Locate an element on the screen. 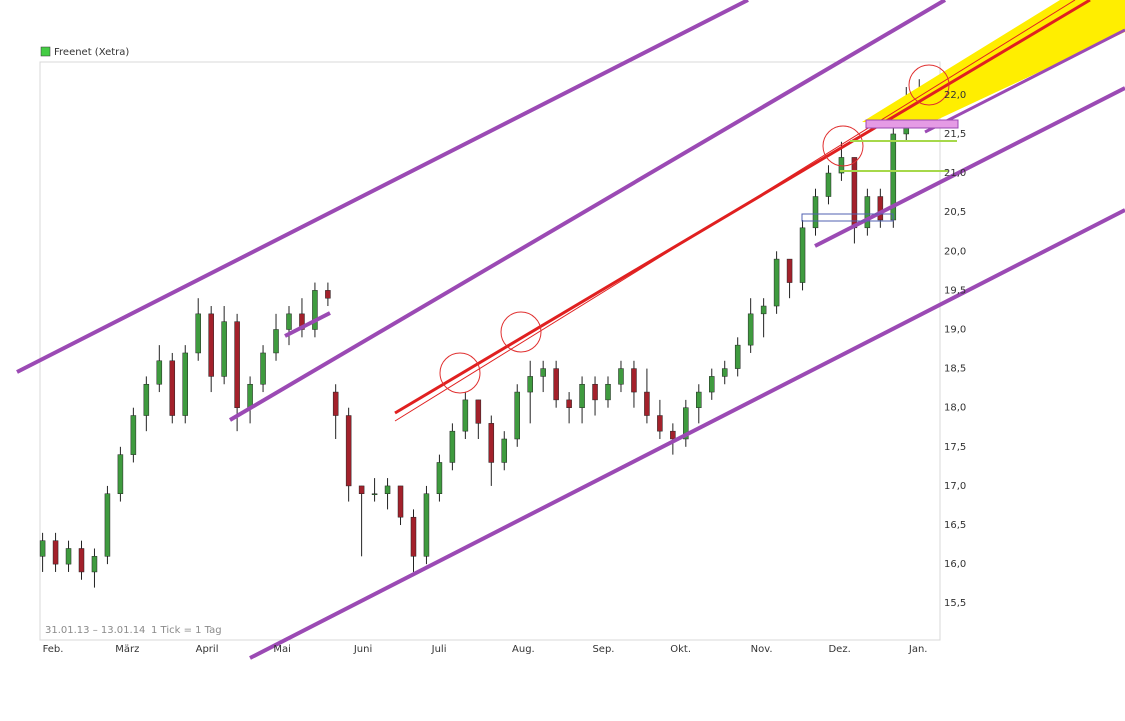 The height and width of the screenshot is (721, 1125). x-tick-label: März is located at coordinates (127, 649).